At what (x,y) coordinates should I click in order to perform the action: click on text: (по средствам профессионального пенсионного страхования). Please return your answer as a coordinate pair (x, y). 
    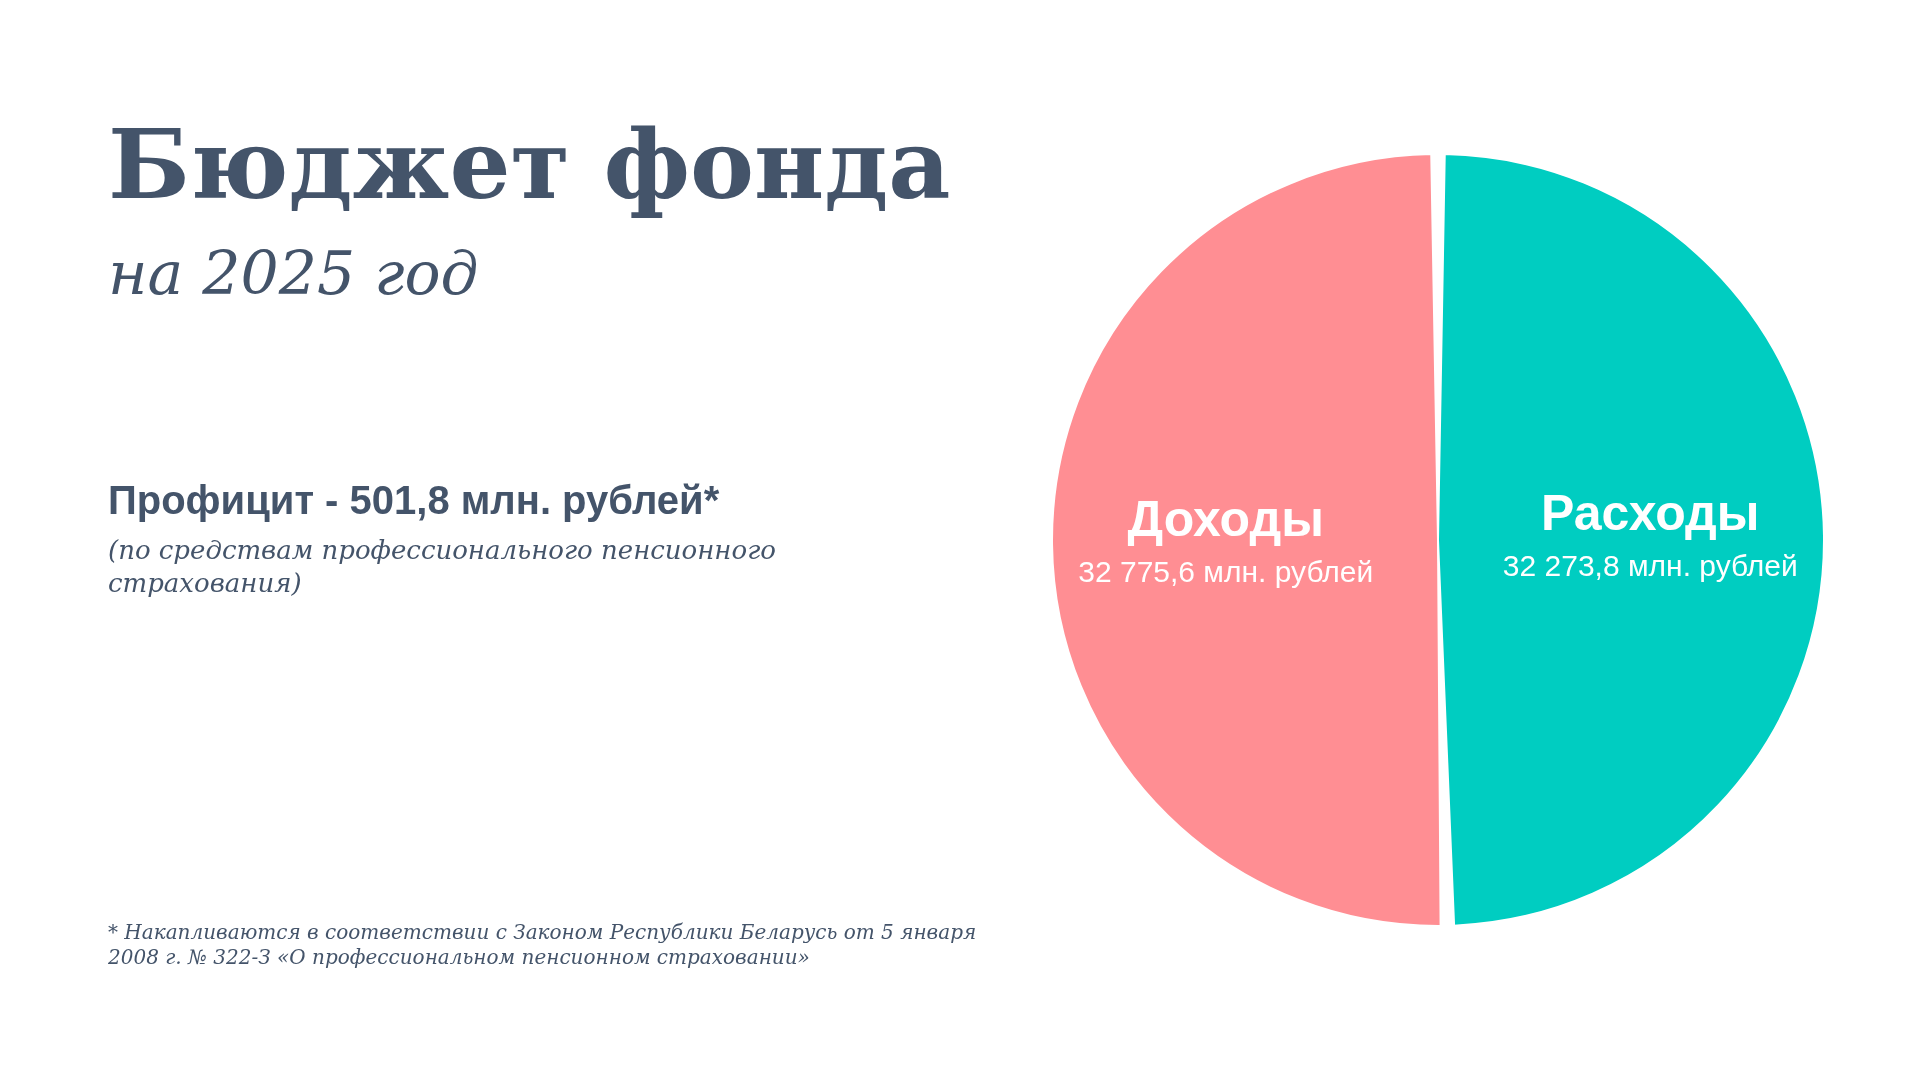
    Looking at the image, I should click on (442, 567).